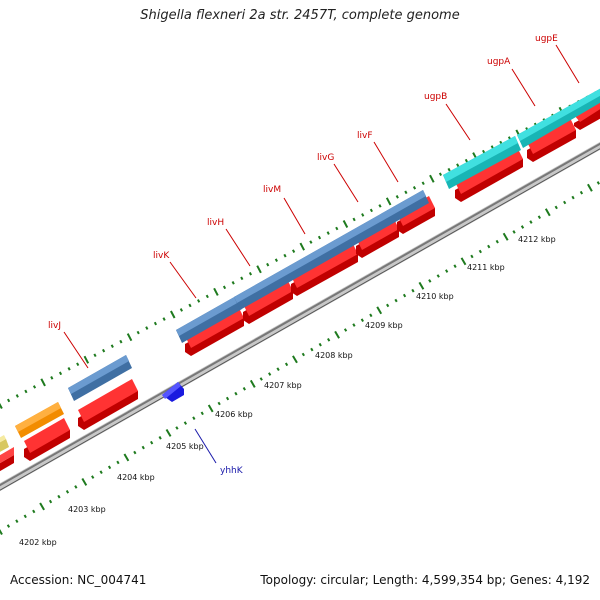 This screenshot has height=600, width=600. What do you see at coordinates (435, 97) in the screenshot?
I see `gene-label-ugpB: ugpB` at bounding box center [435, 97].